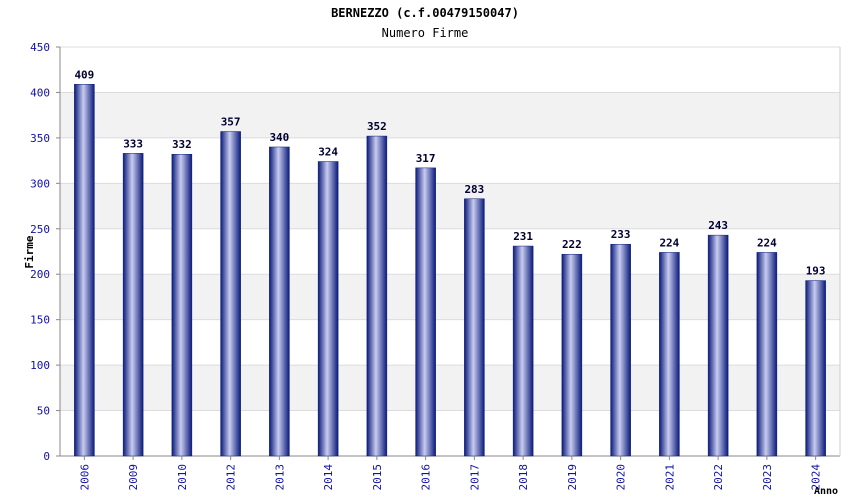 The height and width of the screenshot is (504, 850). What do you see at coordinates (377, 477) in the screenshot?
I see `x-tick-label: 2015` at bounding box center [377, 477].